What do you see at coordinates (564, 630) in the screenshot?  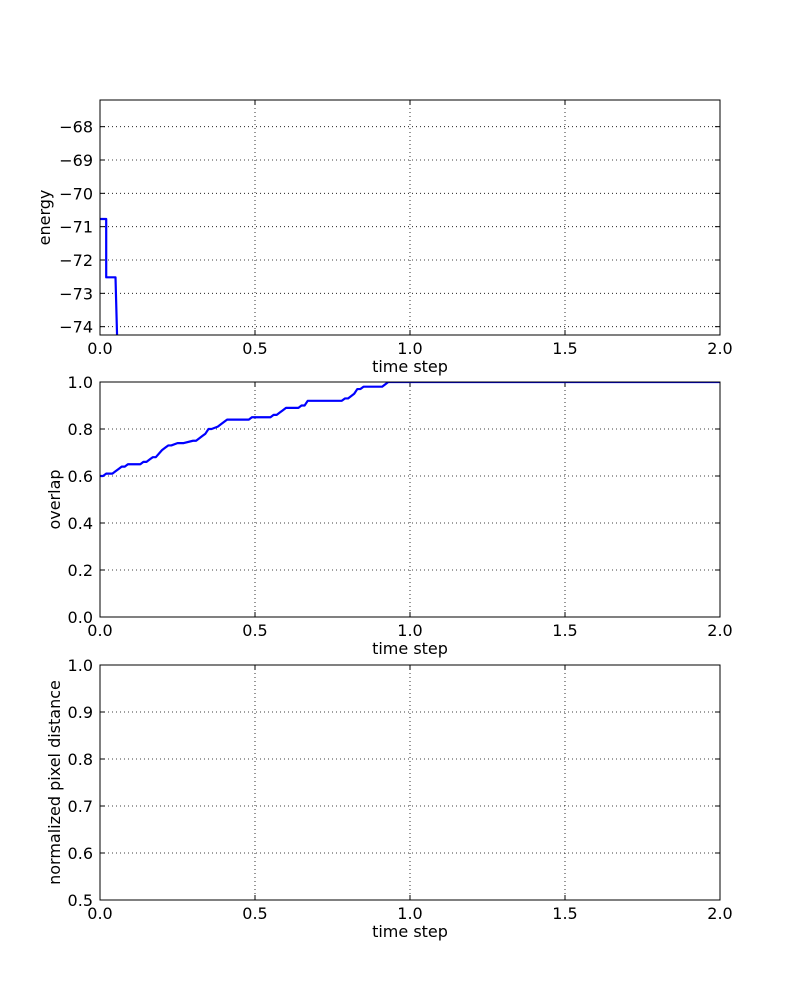 I see `overlap-x-tick-label: 1.5` at bounding box center [564, 630].